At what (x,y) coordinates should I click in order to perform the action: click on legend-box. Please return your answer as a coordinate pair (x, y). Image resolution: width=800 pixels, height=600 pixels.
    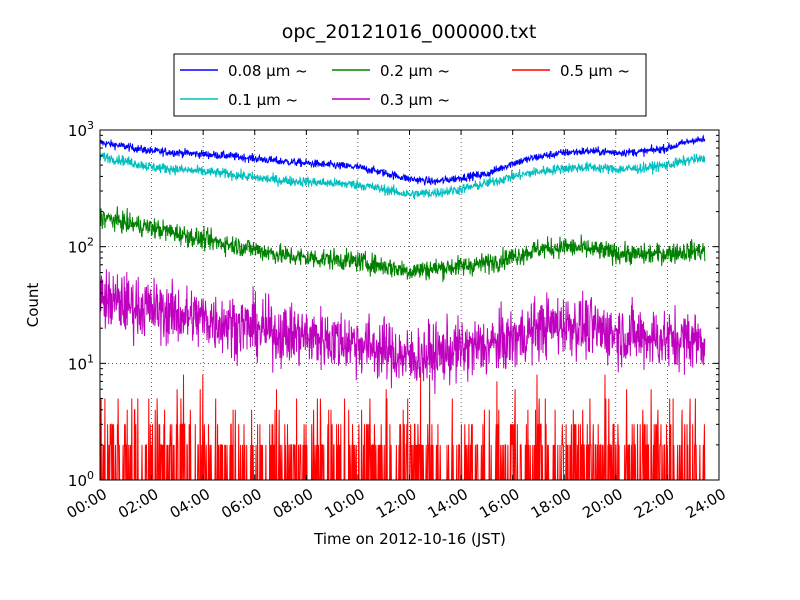
    Looking at the image, I should click on (410, 85).